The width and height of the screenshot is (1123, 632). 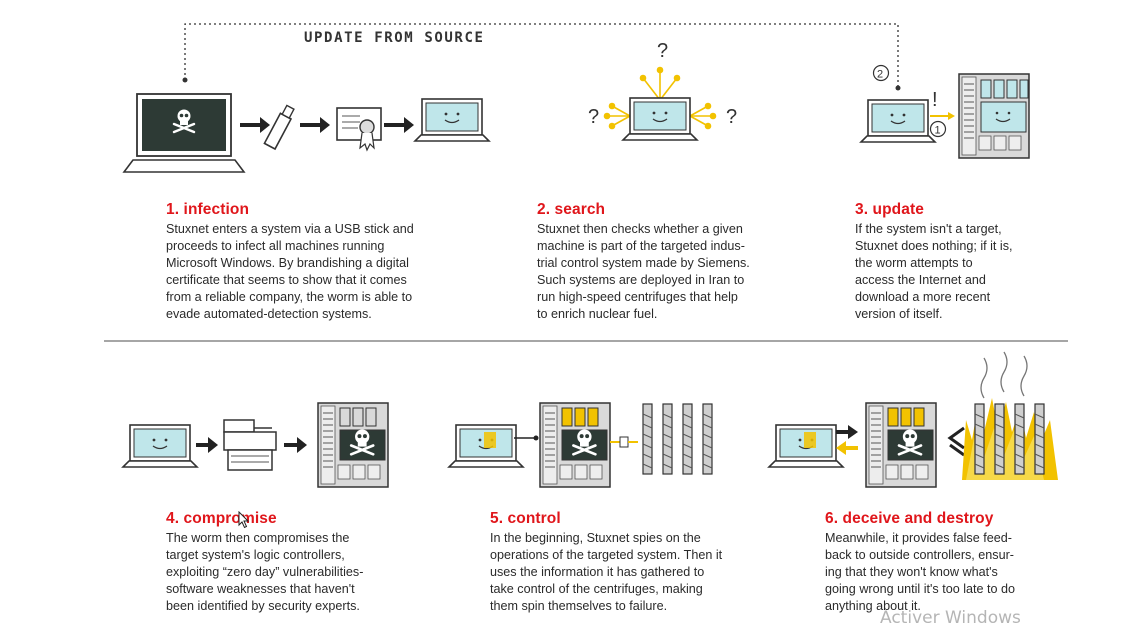 I want to click on update-connector, so click(x=541, y=57).